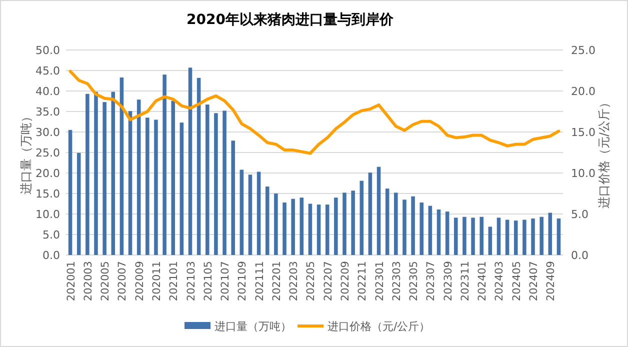  What do you see at coordinates (583, 132) in the screenshot?
I see `y2-tick-label: 15.0` at bounding box center [583, 132].